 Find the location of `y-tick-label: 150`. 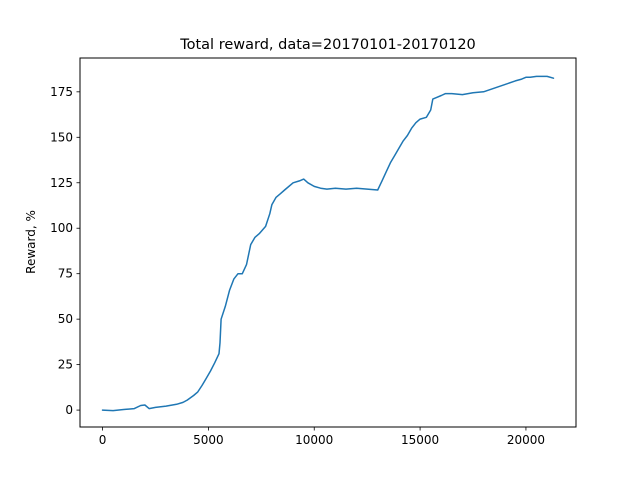

y-tick-label: 150 is located at coordinates (61, 137).